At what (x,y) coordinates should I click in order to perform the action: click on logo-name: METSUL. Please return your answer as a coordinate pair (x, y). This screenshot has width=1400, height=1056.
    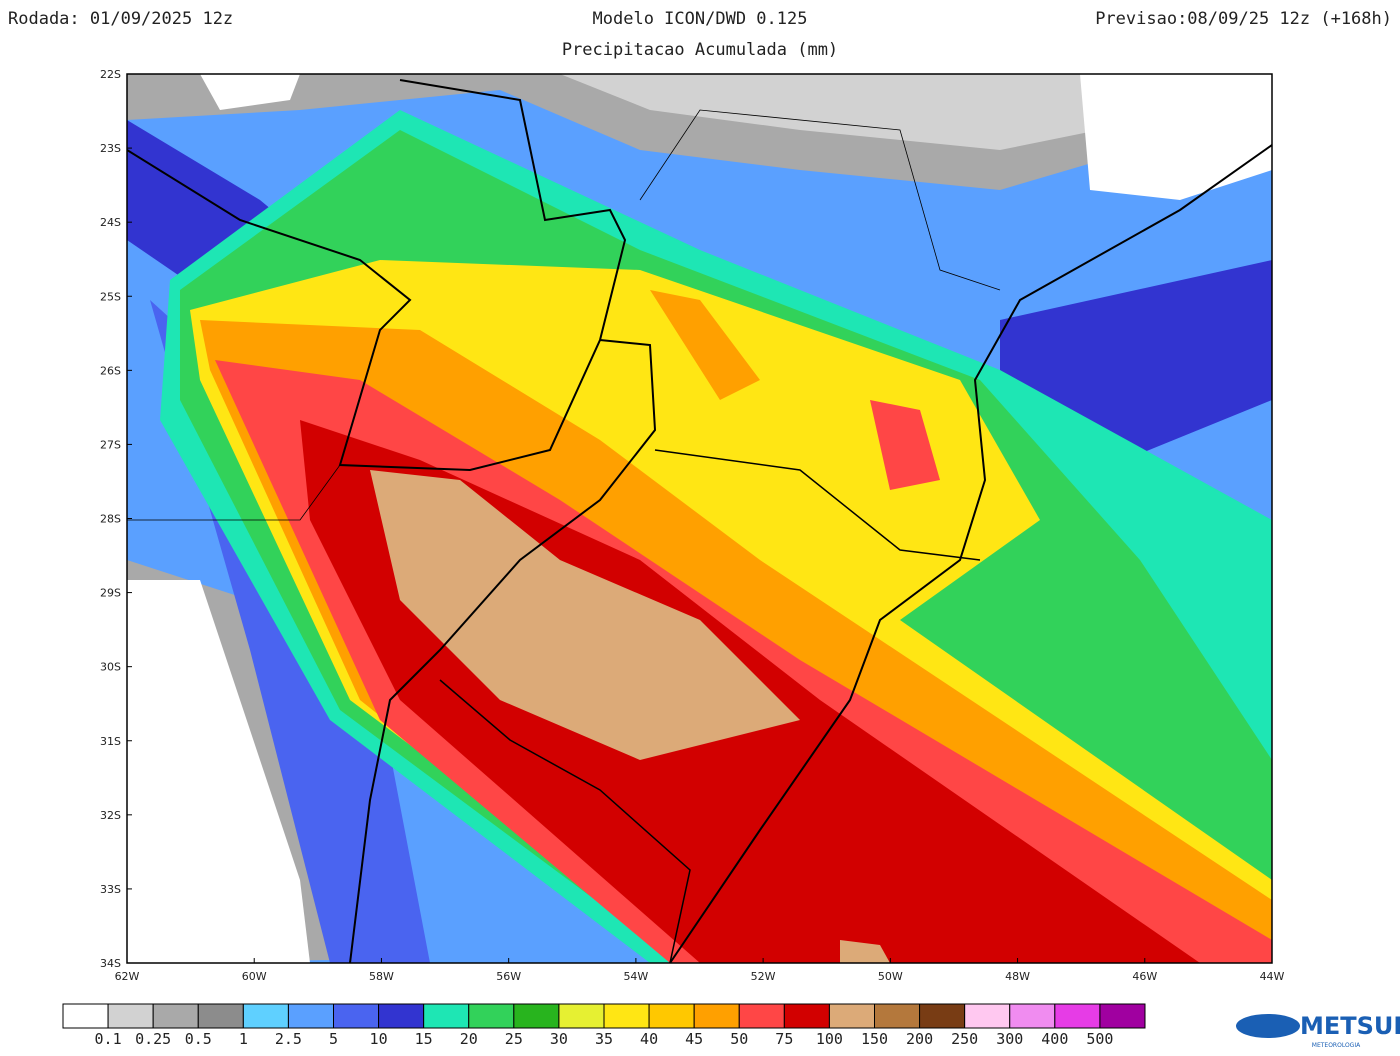
    Looking at the image, I should click on (1350, 1026).